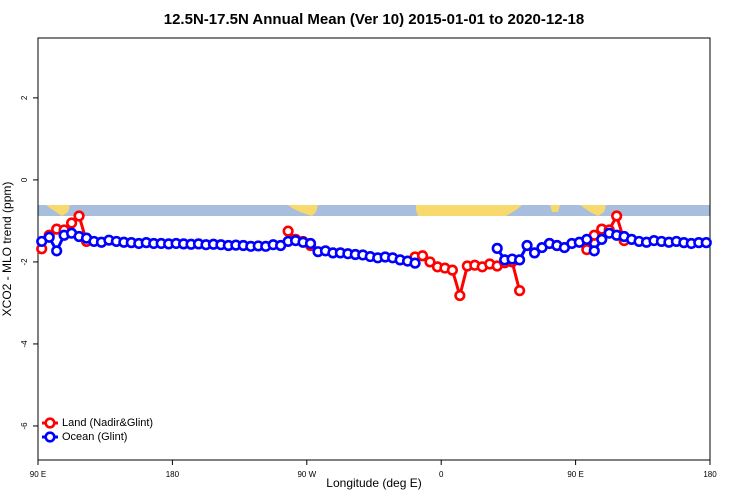 The image size is (750, 500). Describe the element at coordinates (24, 179) in the screenshot. I see `y-tick-label: 0` at that location.